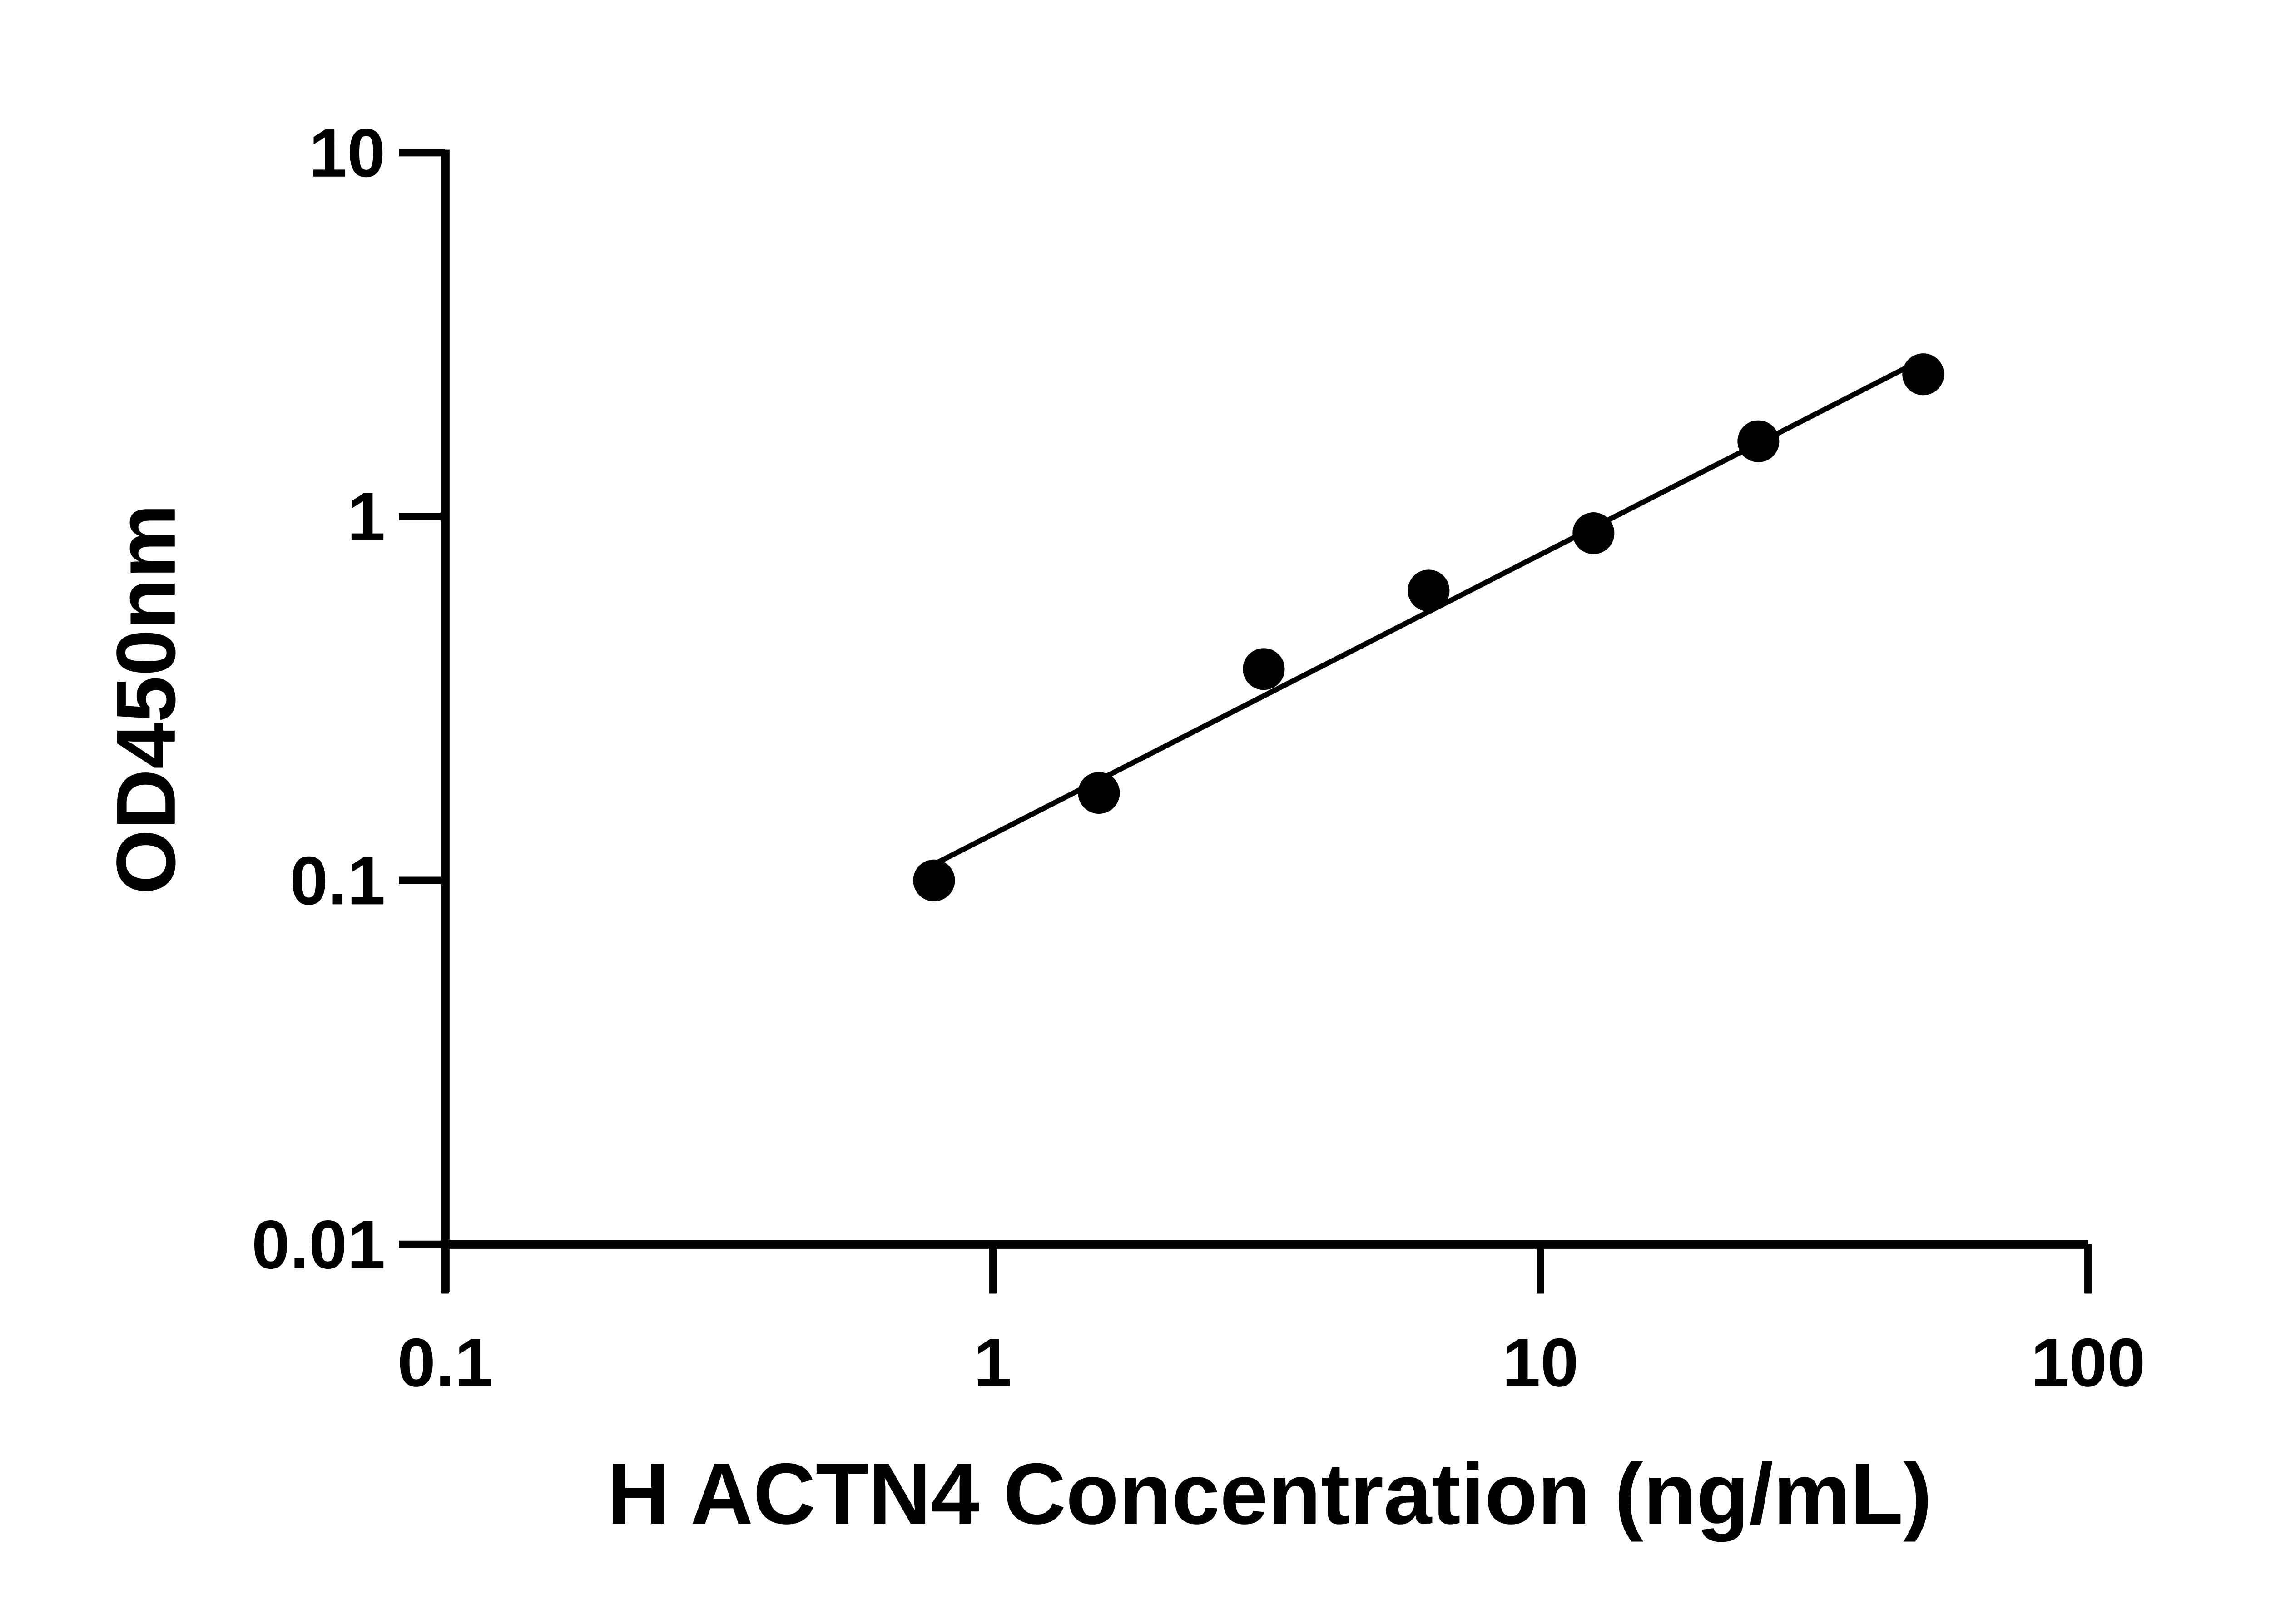 The height and width of the screenshot is (1624, 2271). Describe the element at coordinates (445, 1362) in the screenshot. I see `x-tick-label: 0.1` at that location.